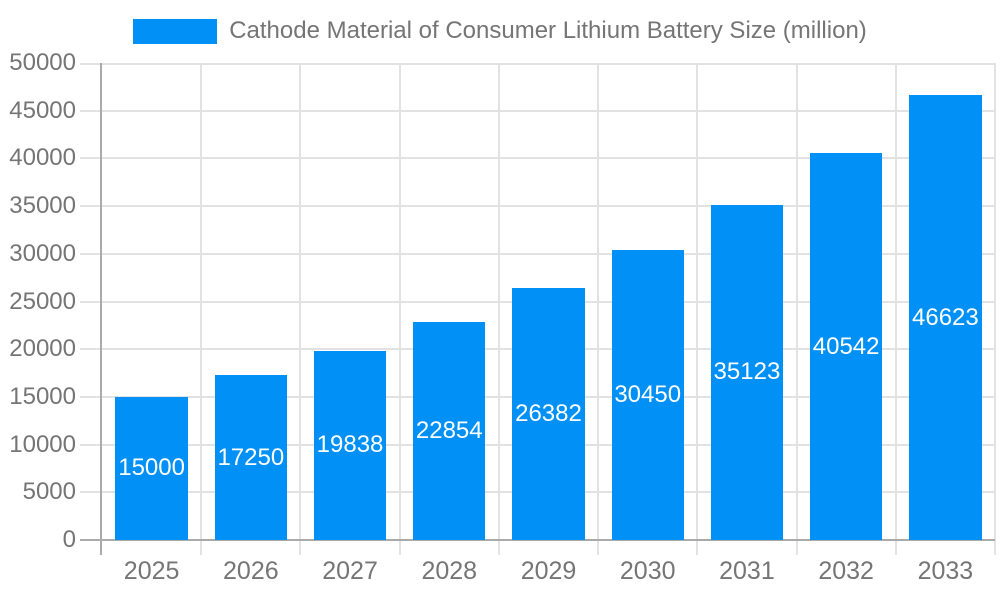  I want to click on x-tick-label: 2026, so click(251, 571).